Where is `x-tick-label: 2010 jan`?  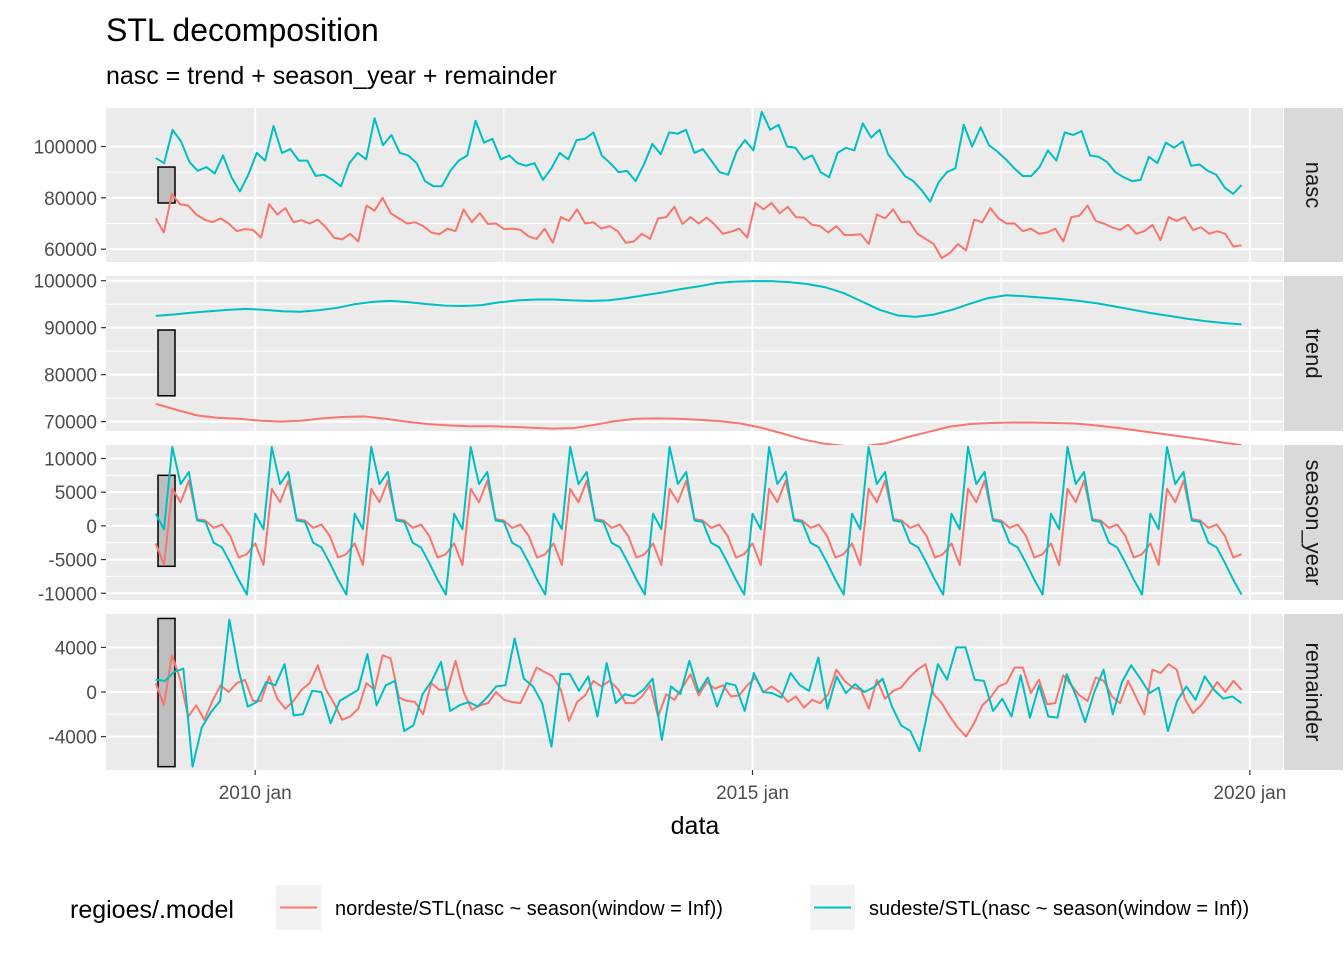 x-tick-label: 2010 jan is located at coordinates (255, 793).